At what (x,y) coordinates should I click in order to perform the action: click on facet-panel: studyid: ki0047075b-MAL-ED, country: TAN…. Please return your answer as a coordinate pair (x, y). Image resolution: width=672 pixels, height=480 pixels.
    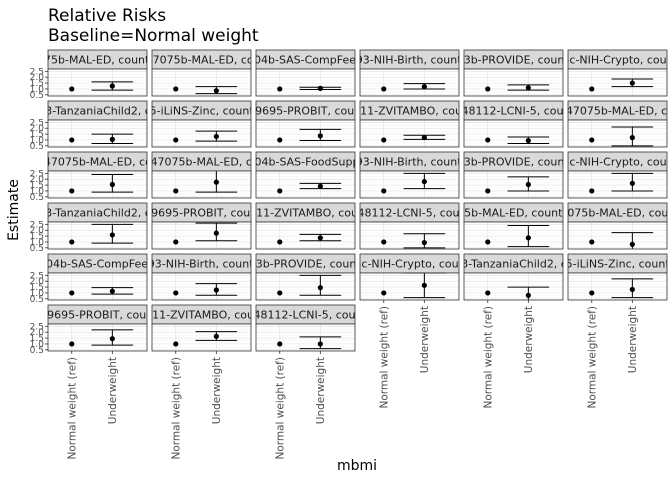
    Looking at the image, I should click on (577, 226).